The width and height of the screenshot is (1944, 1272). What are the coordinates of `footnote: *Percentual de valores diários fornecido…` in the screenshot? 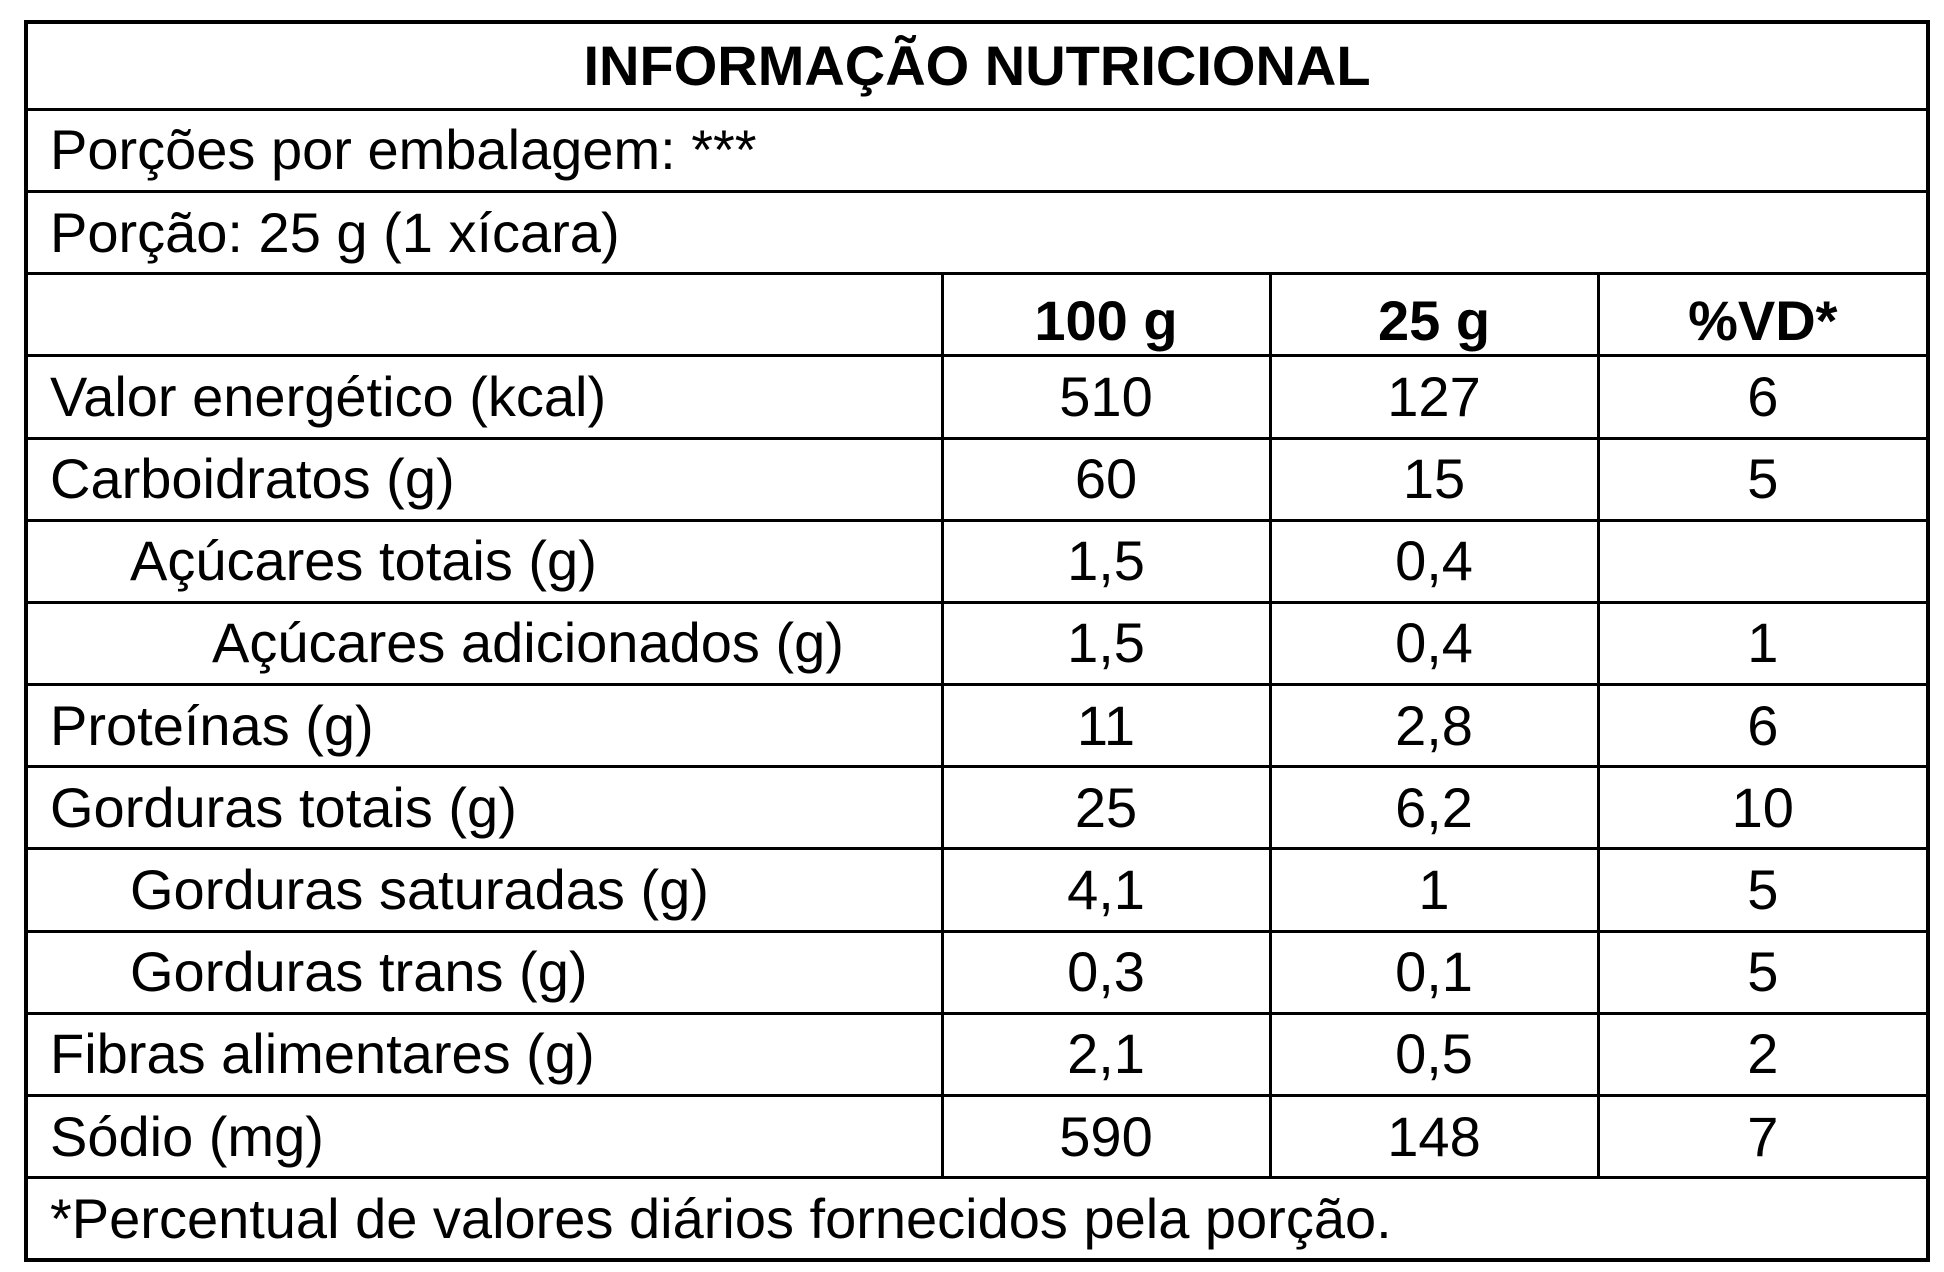 It's located at (977, 1219).